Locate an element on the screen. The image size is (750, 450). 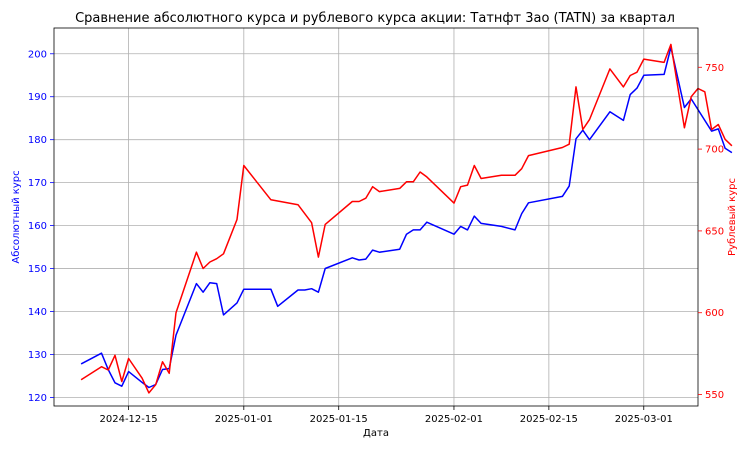
y-left-tick-label: 170 is located at coordinates (37, 183).